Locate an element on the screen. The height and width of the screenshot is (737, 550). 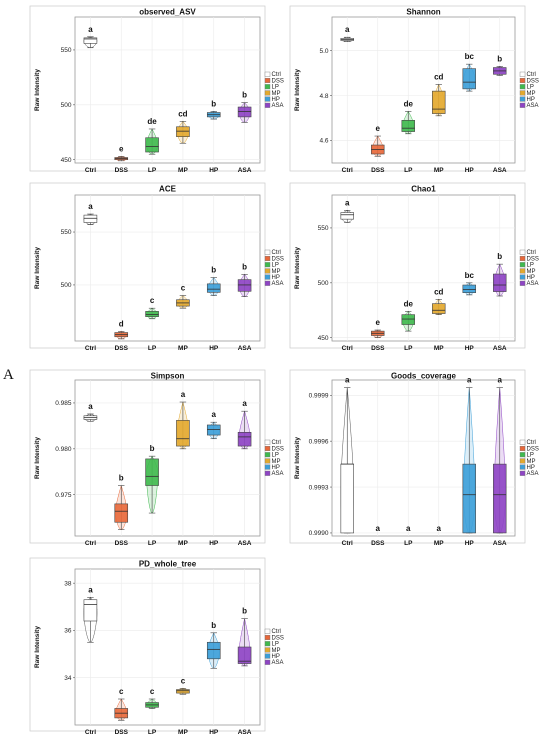
y-tick-label: 0.9990 is located at coordinates (319, 533).